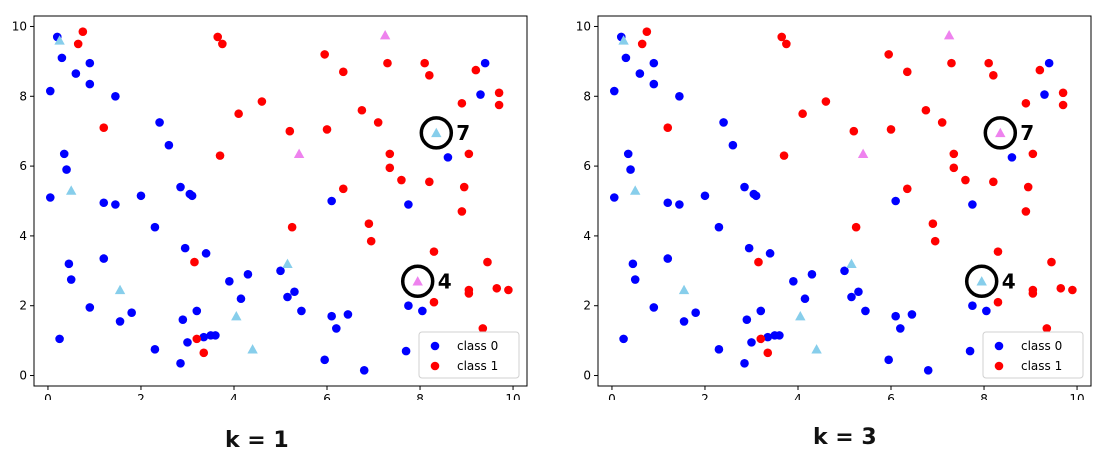  I want to click on legend-label: class 1, so click(1041, 366).